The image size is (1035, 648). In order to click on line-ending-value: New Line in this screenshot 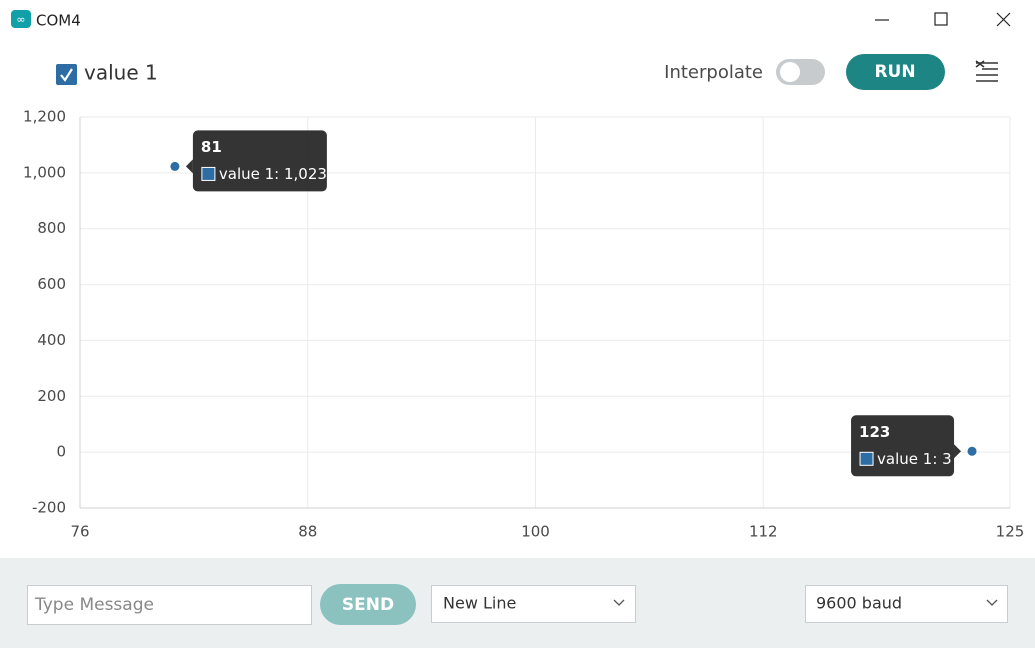, I will do `click(479, 603)`.